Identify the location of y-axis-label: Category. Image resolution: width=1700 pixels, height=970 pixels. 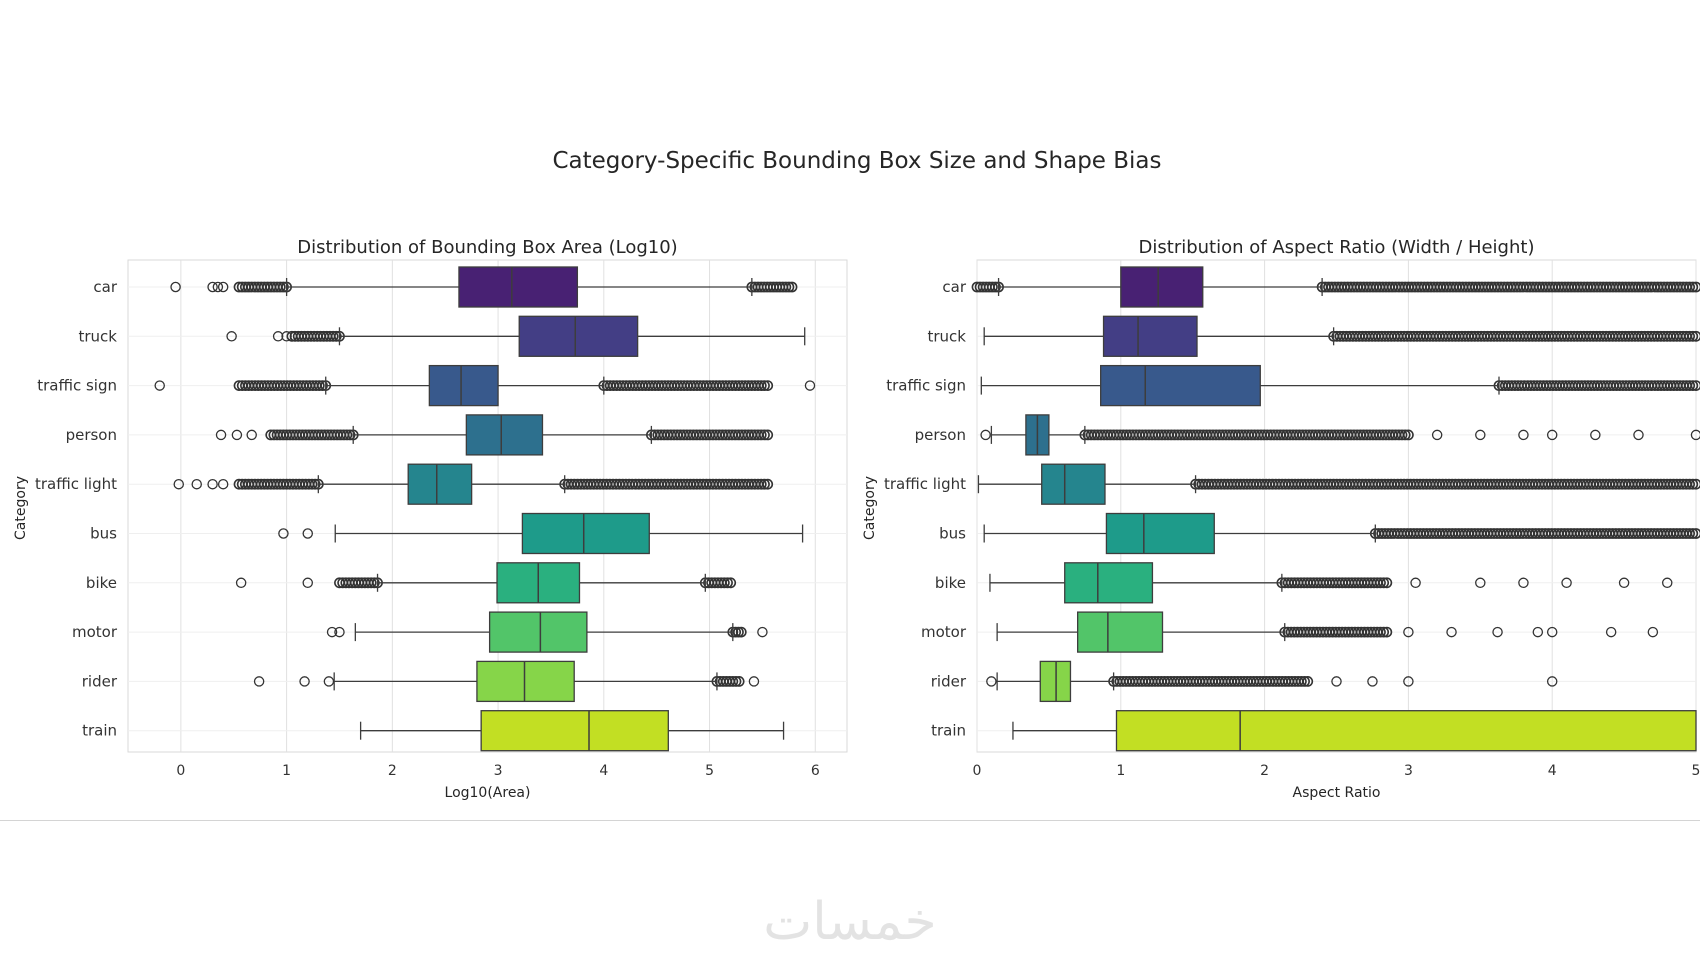
(870, 508).